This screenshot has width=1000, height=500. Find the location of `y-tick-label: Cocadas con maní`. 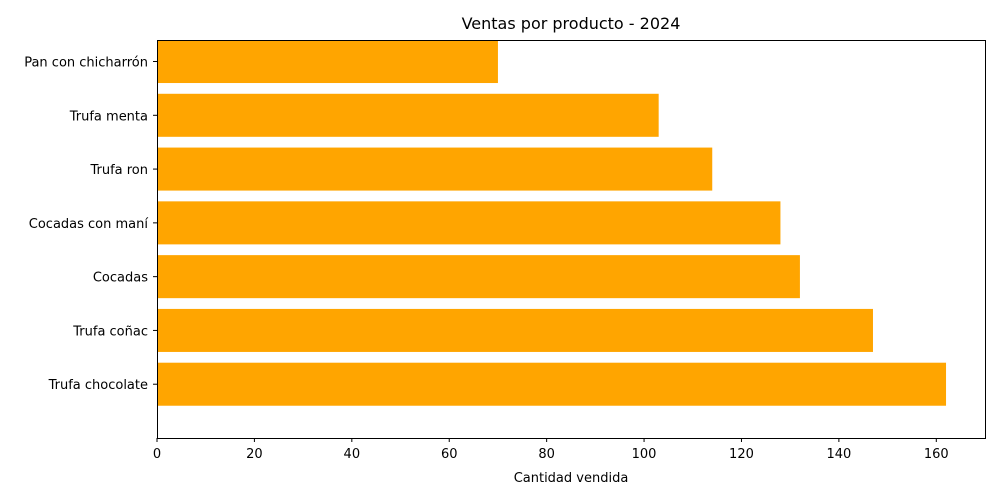

y-tick-label: Cocadas con maní is located at coordinates (89, 224).